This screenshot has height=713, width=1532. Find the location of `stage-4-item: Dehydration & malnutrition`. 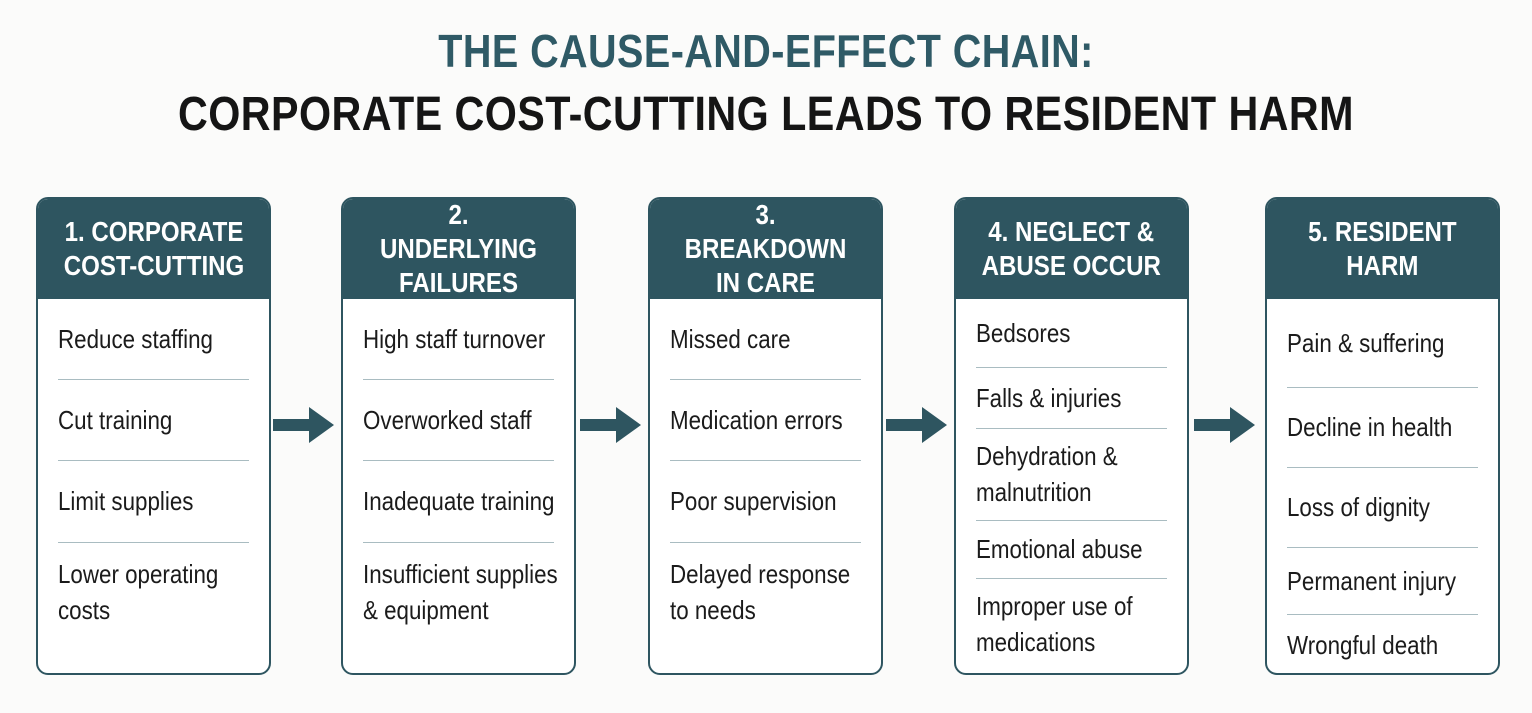

stage-4-item: Dehydration & malnutrition is located at coordinates (1071, 474).